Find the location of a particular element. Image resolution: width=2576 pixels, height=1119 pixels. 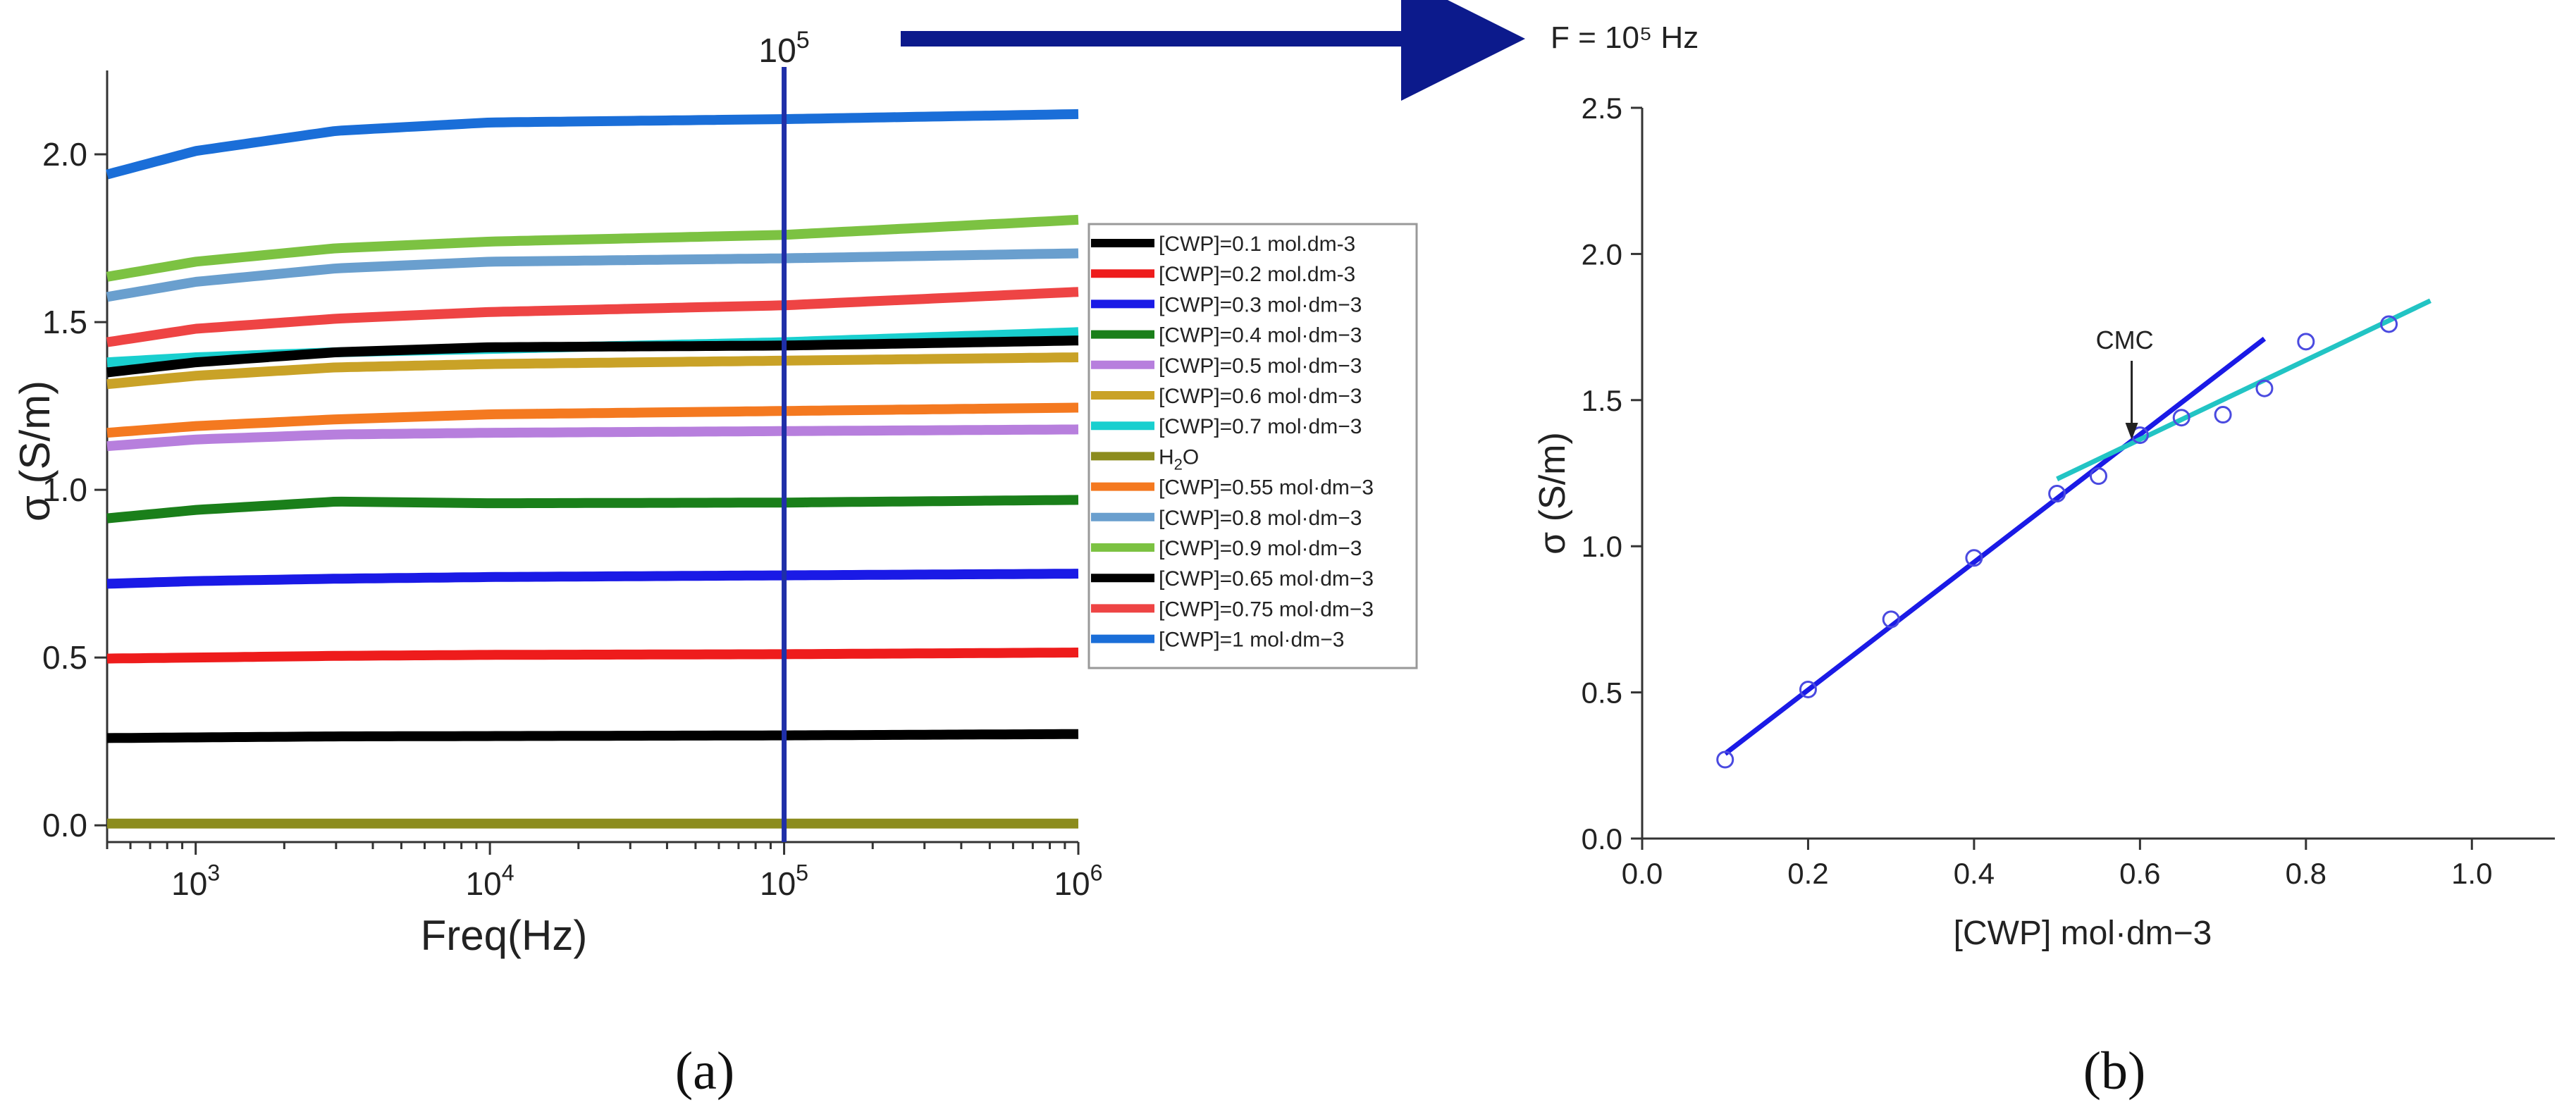

chart-a-legend-label: [CWP]=0.55 mol·dm−3 is located at coordinates (1267, 488).